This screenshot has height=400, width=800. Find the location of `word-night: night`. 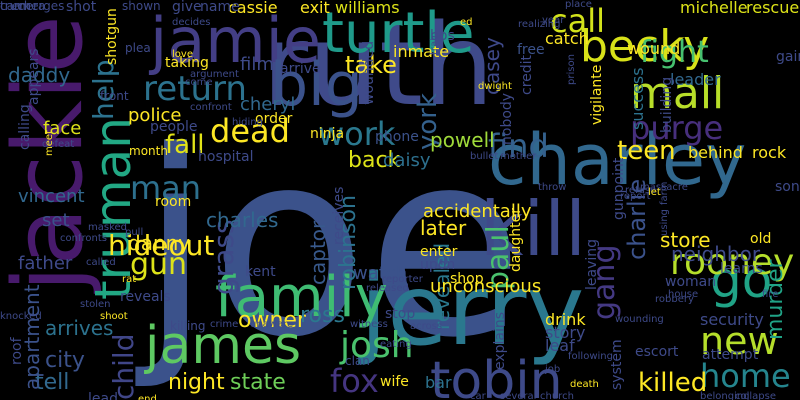

word-night: night is located at coordinates (196, 382).